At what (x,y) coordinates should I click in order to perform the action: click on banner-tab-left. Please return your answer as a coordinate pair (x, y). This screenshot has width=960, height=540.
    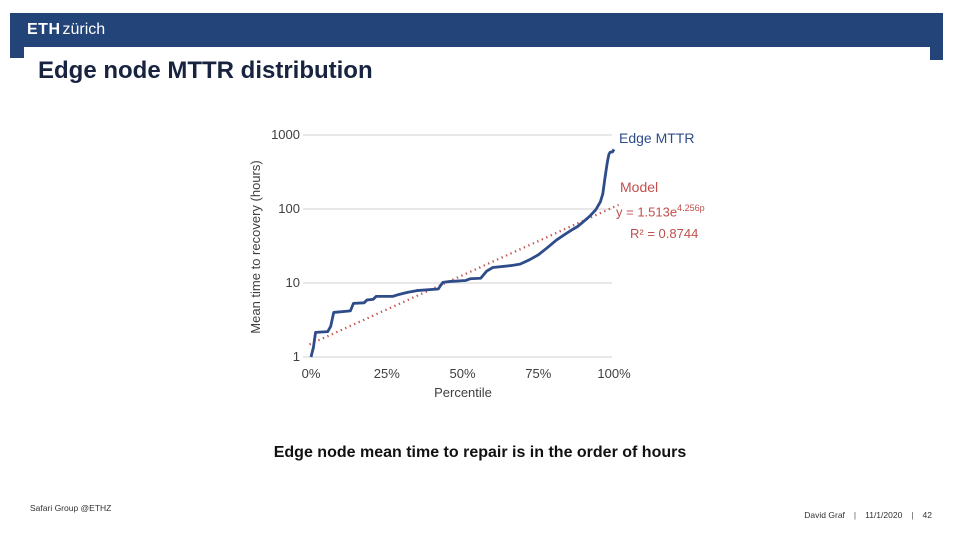
    Looking at the image, I should click on (17, 52).